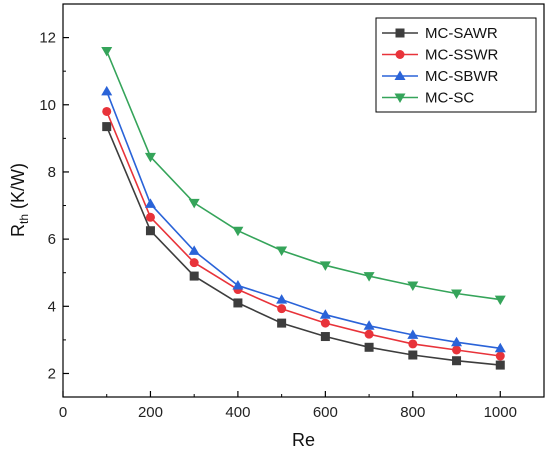 This screenshot has height=455, width=550. I want to click on legend-label: MC-SC, so click(449, 98).